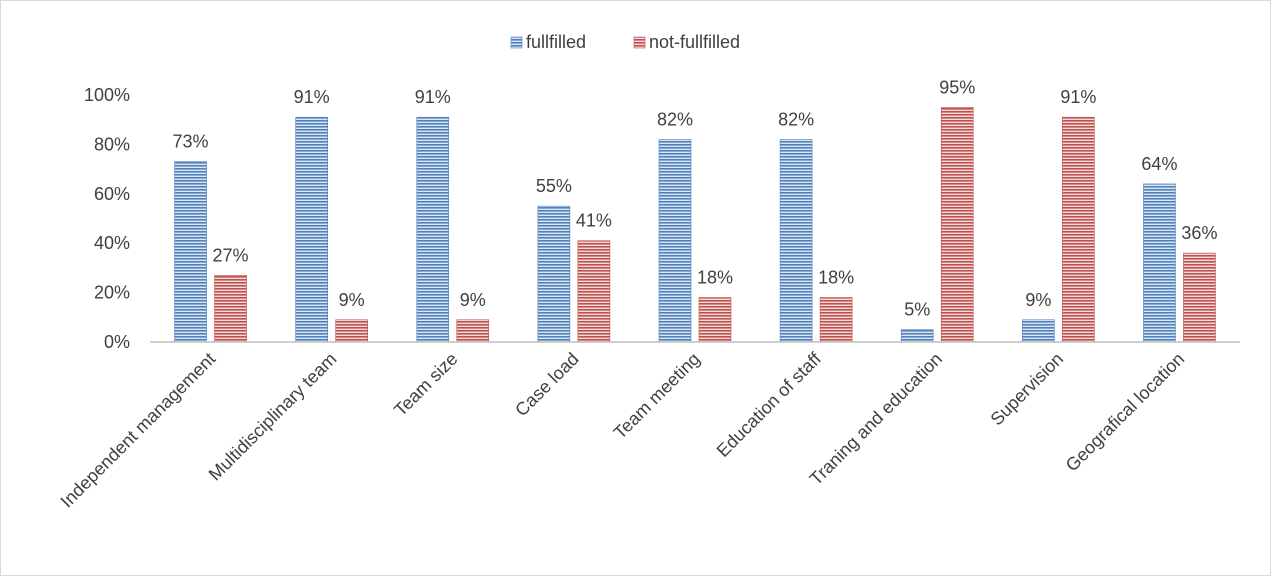 This screenshot has height=576, width=1271. What do you see at coordinates (1078, 97) in the screenshot?
I see `data-label-not-fullfilled: 91%` at bounding box center [1078, 97].